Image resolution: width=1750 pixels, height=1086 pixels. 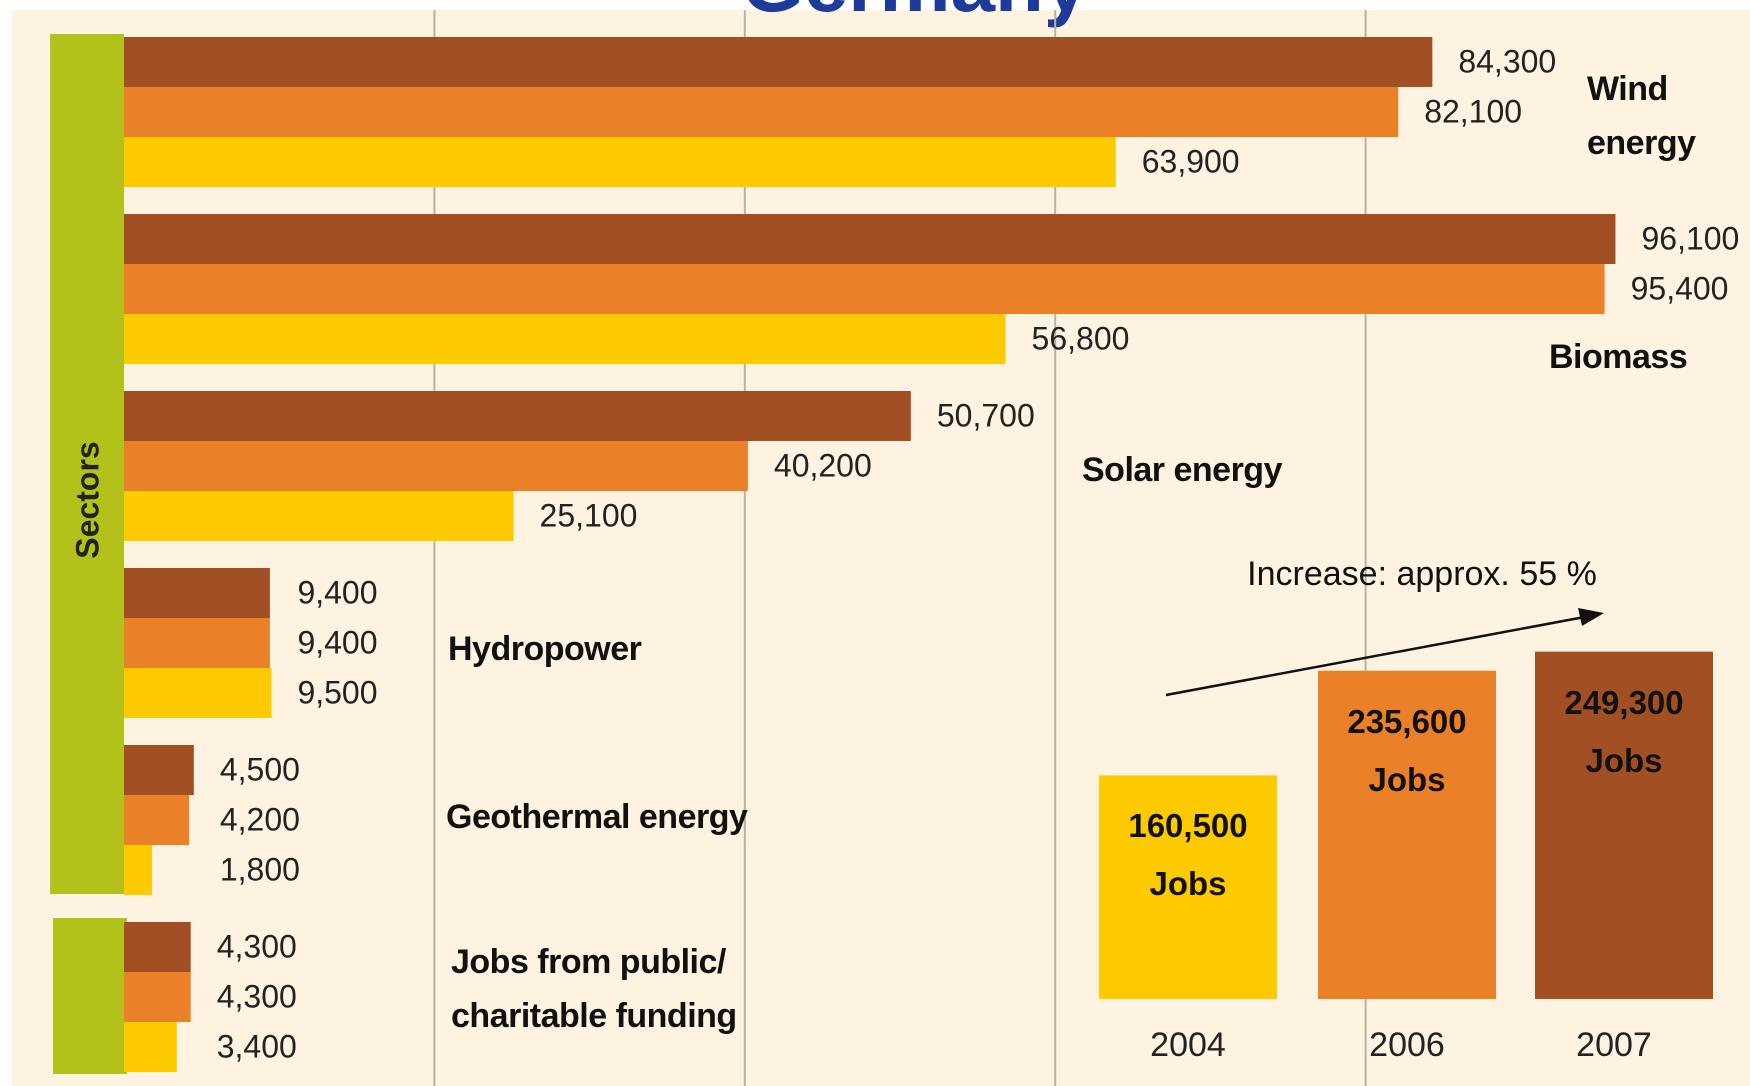 I want to click on value-label: 235,600 Jobs, so click(x=1407, y=750).